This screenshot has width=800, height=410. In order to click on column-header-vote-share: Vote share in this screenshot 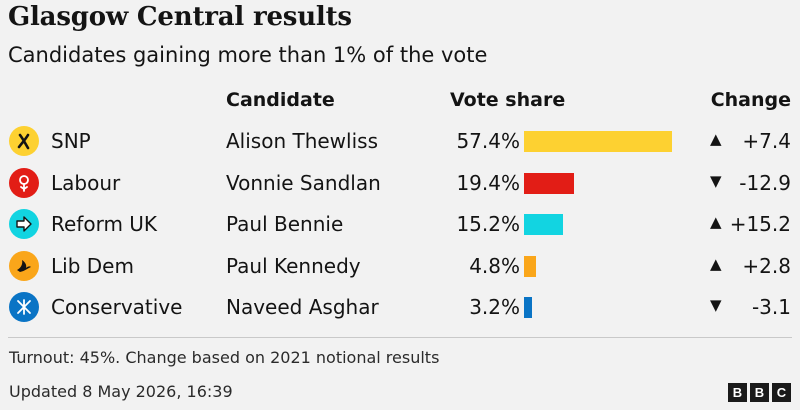, I will do `click(508, 100)`.